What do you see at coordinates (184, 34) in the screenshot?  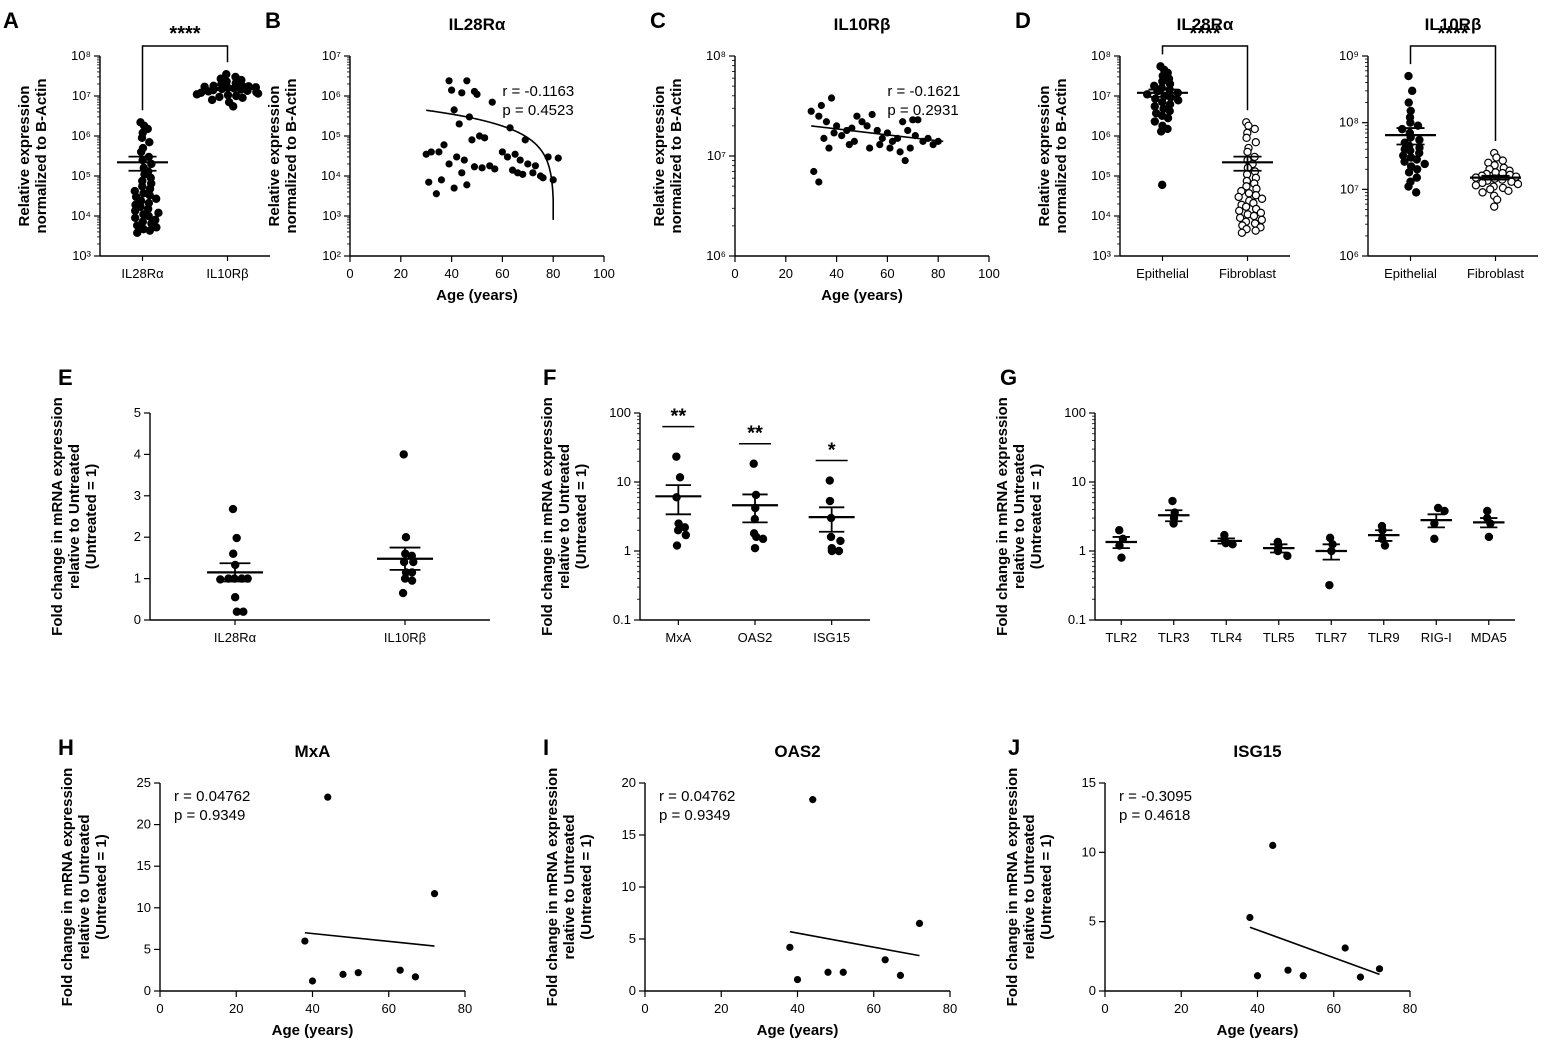 I see `significance-label: ****` at bounding box center [184, 34].